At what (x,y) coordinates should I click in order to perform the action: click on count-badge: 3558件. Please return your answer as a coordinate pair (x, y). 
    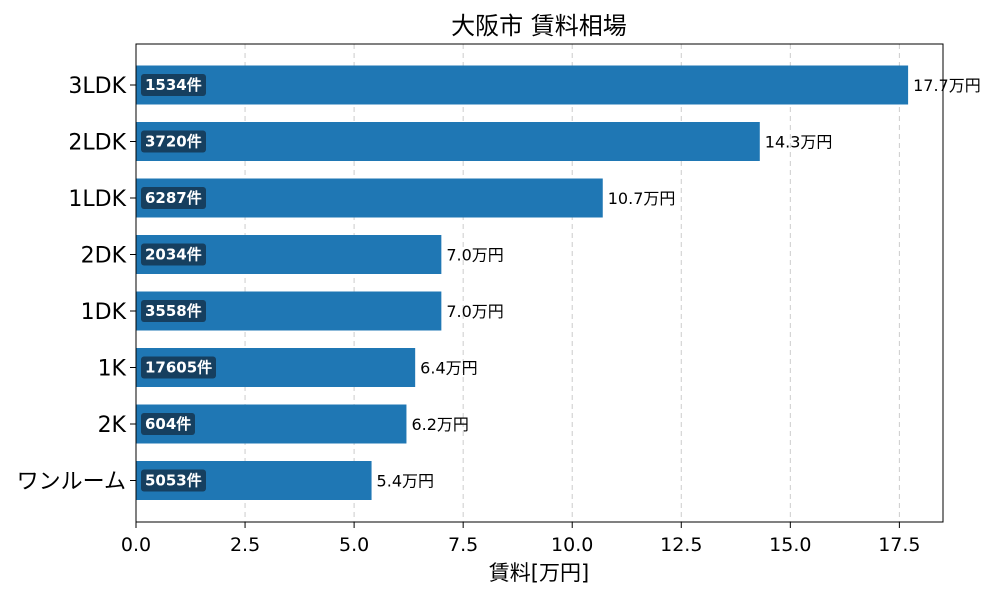
    Looking at the image, I should click on (173, 311).